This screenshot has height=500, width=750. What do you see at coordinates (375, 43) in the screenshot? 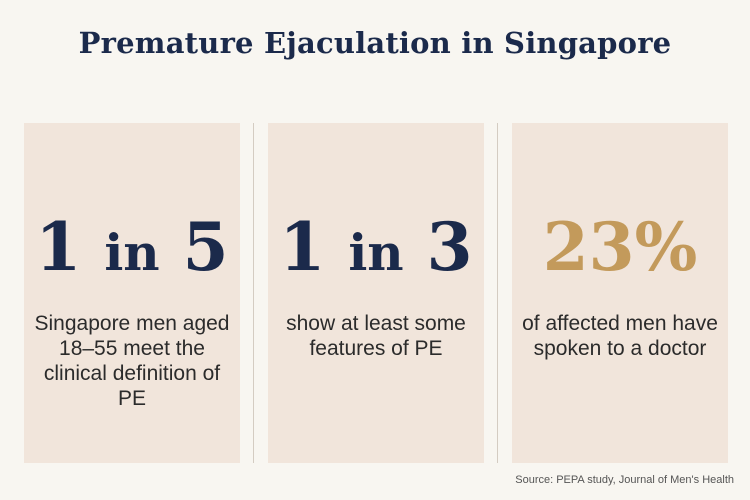
I see `page-title: Premature Ejaculation in Singapore` at bounding box center [375, 43].